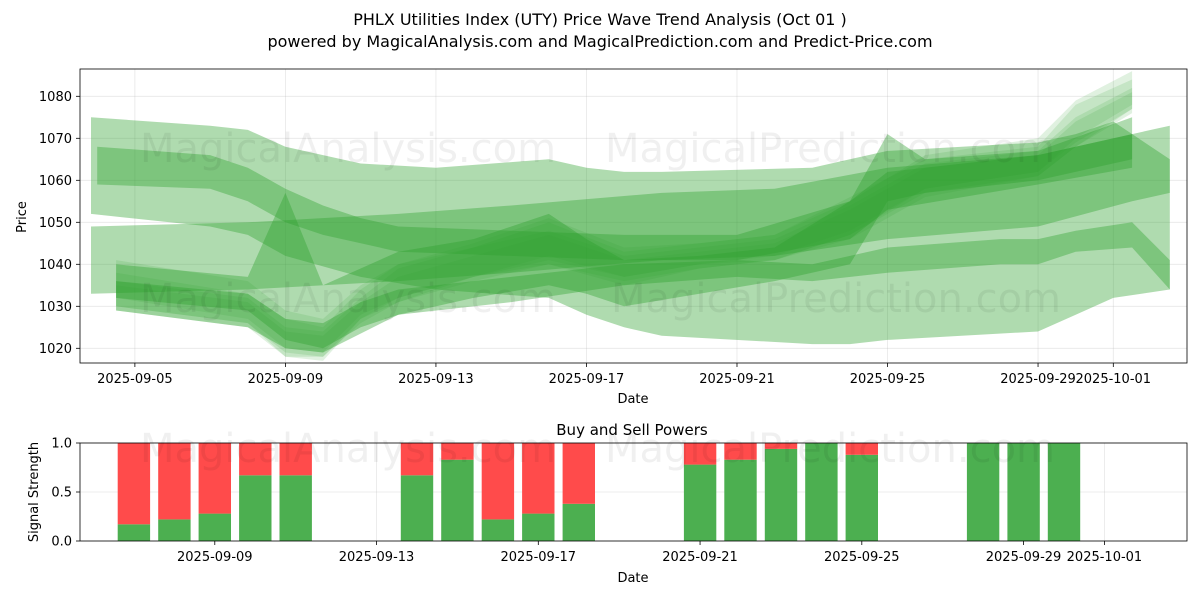 This screenshot has height=604, width=1200. I want to click on watermark-1: MagicalAnalysis.com, so click(348, 149).